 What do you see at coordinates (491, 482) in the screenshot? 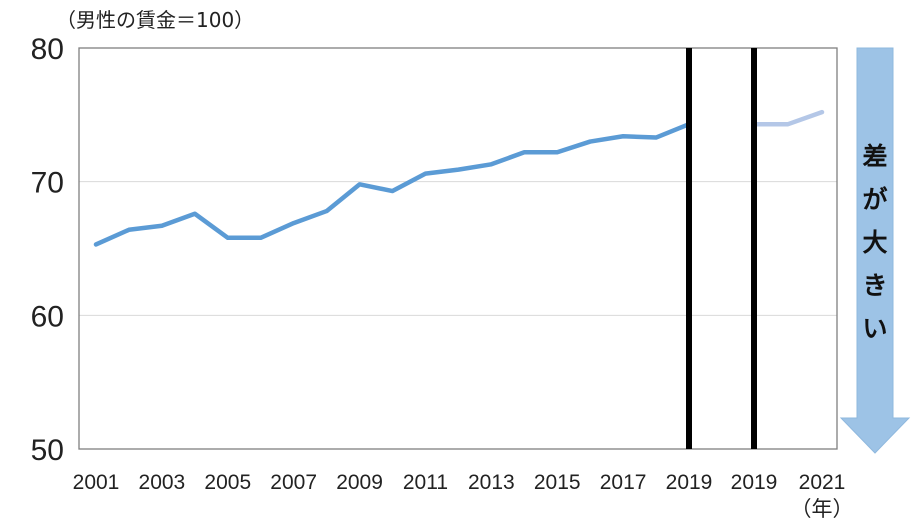
I see `x-tick-label: 2013` at bounding box center [491, 482].